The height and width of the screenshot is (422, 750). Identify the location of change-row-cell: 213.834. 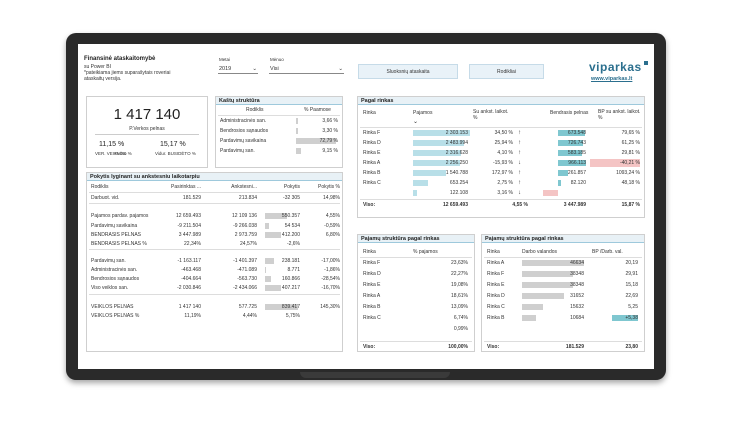
(247, 198).